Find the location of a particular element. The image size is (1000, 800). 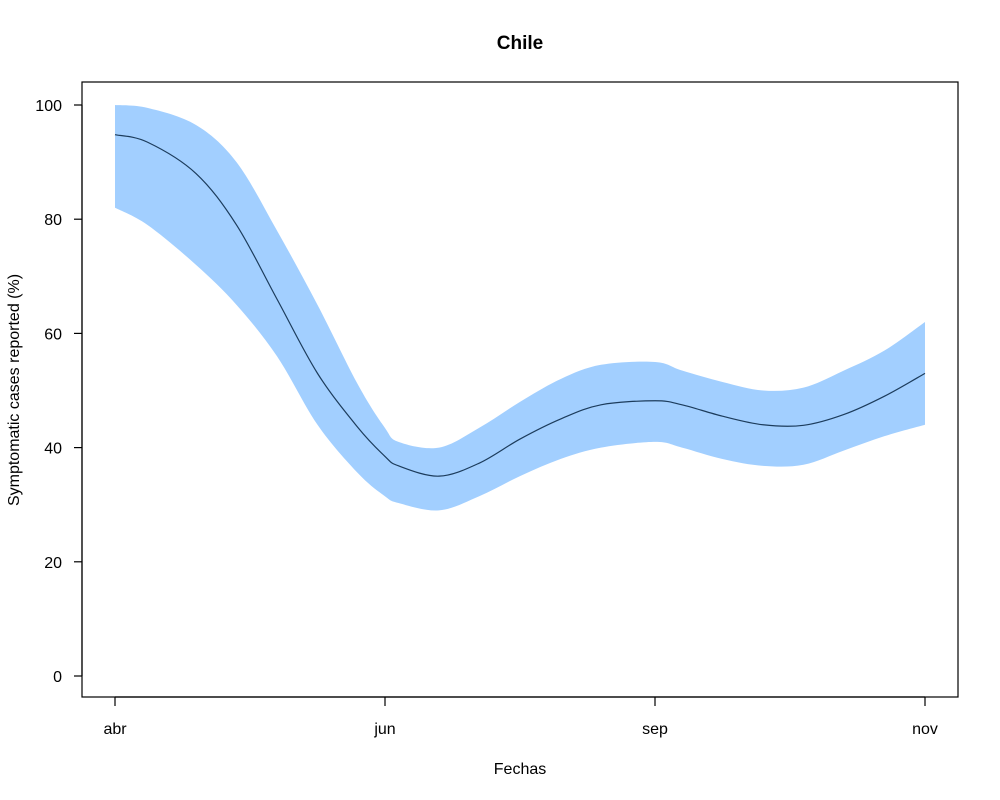

x-tick-label: sep is located at coordinates (655, 729).